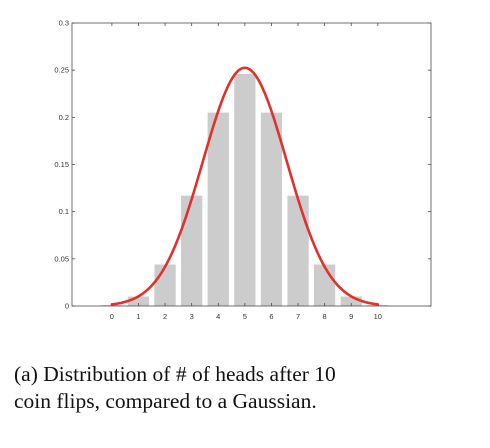 Image resolution: width=490 pixels, height=448 pixels. I want to click on x-tick-label: 0, so click(112, 316).